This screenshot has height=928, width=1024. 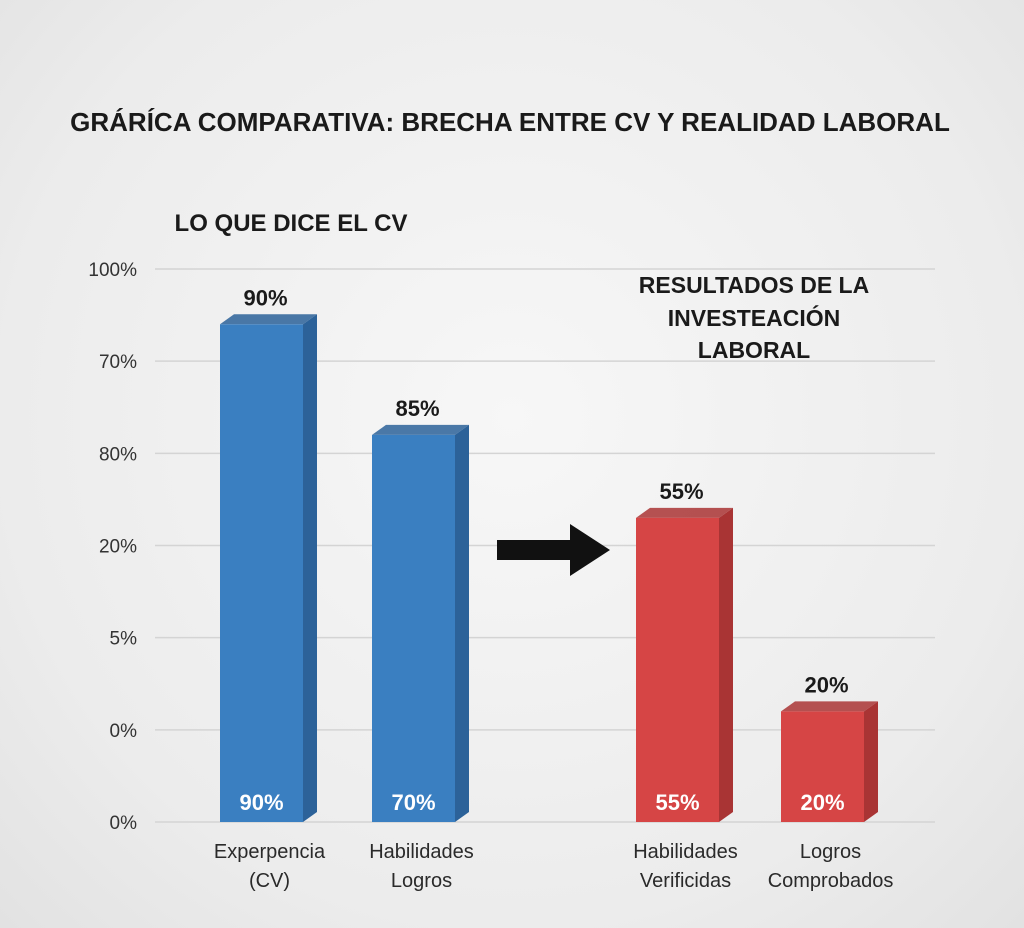 What do you see at coordinates (118, 454) in the screenshot?
I see `y-tick-label: 80%` at bounding box center [118, 454].